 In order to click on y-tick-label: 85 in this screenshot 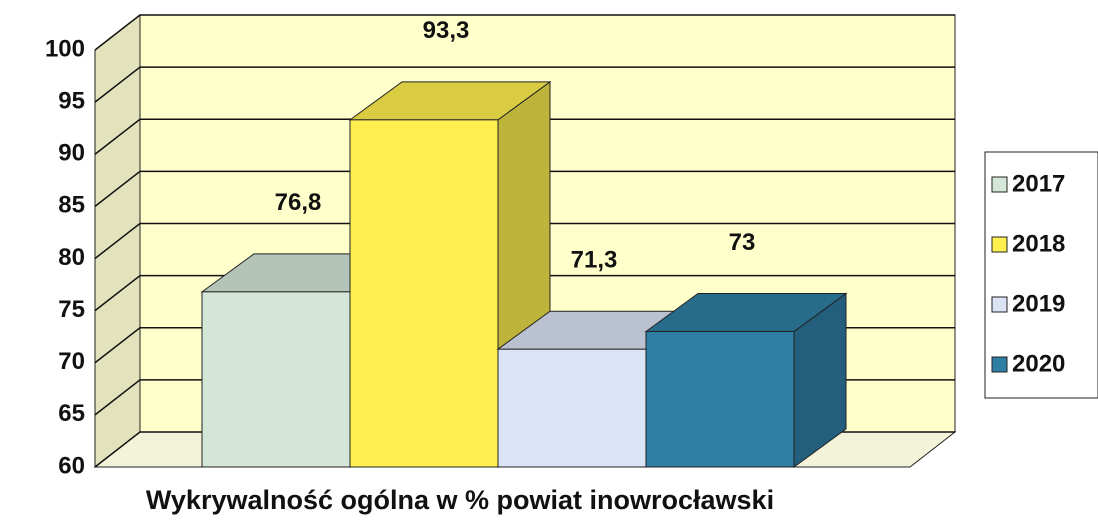, I will do `click(71, 205)`.